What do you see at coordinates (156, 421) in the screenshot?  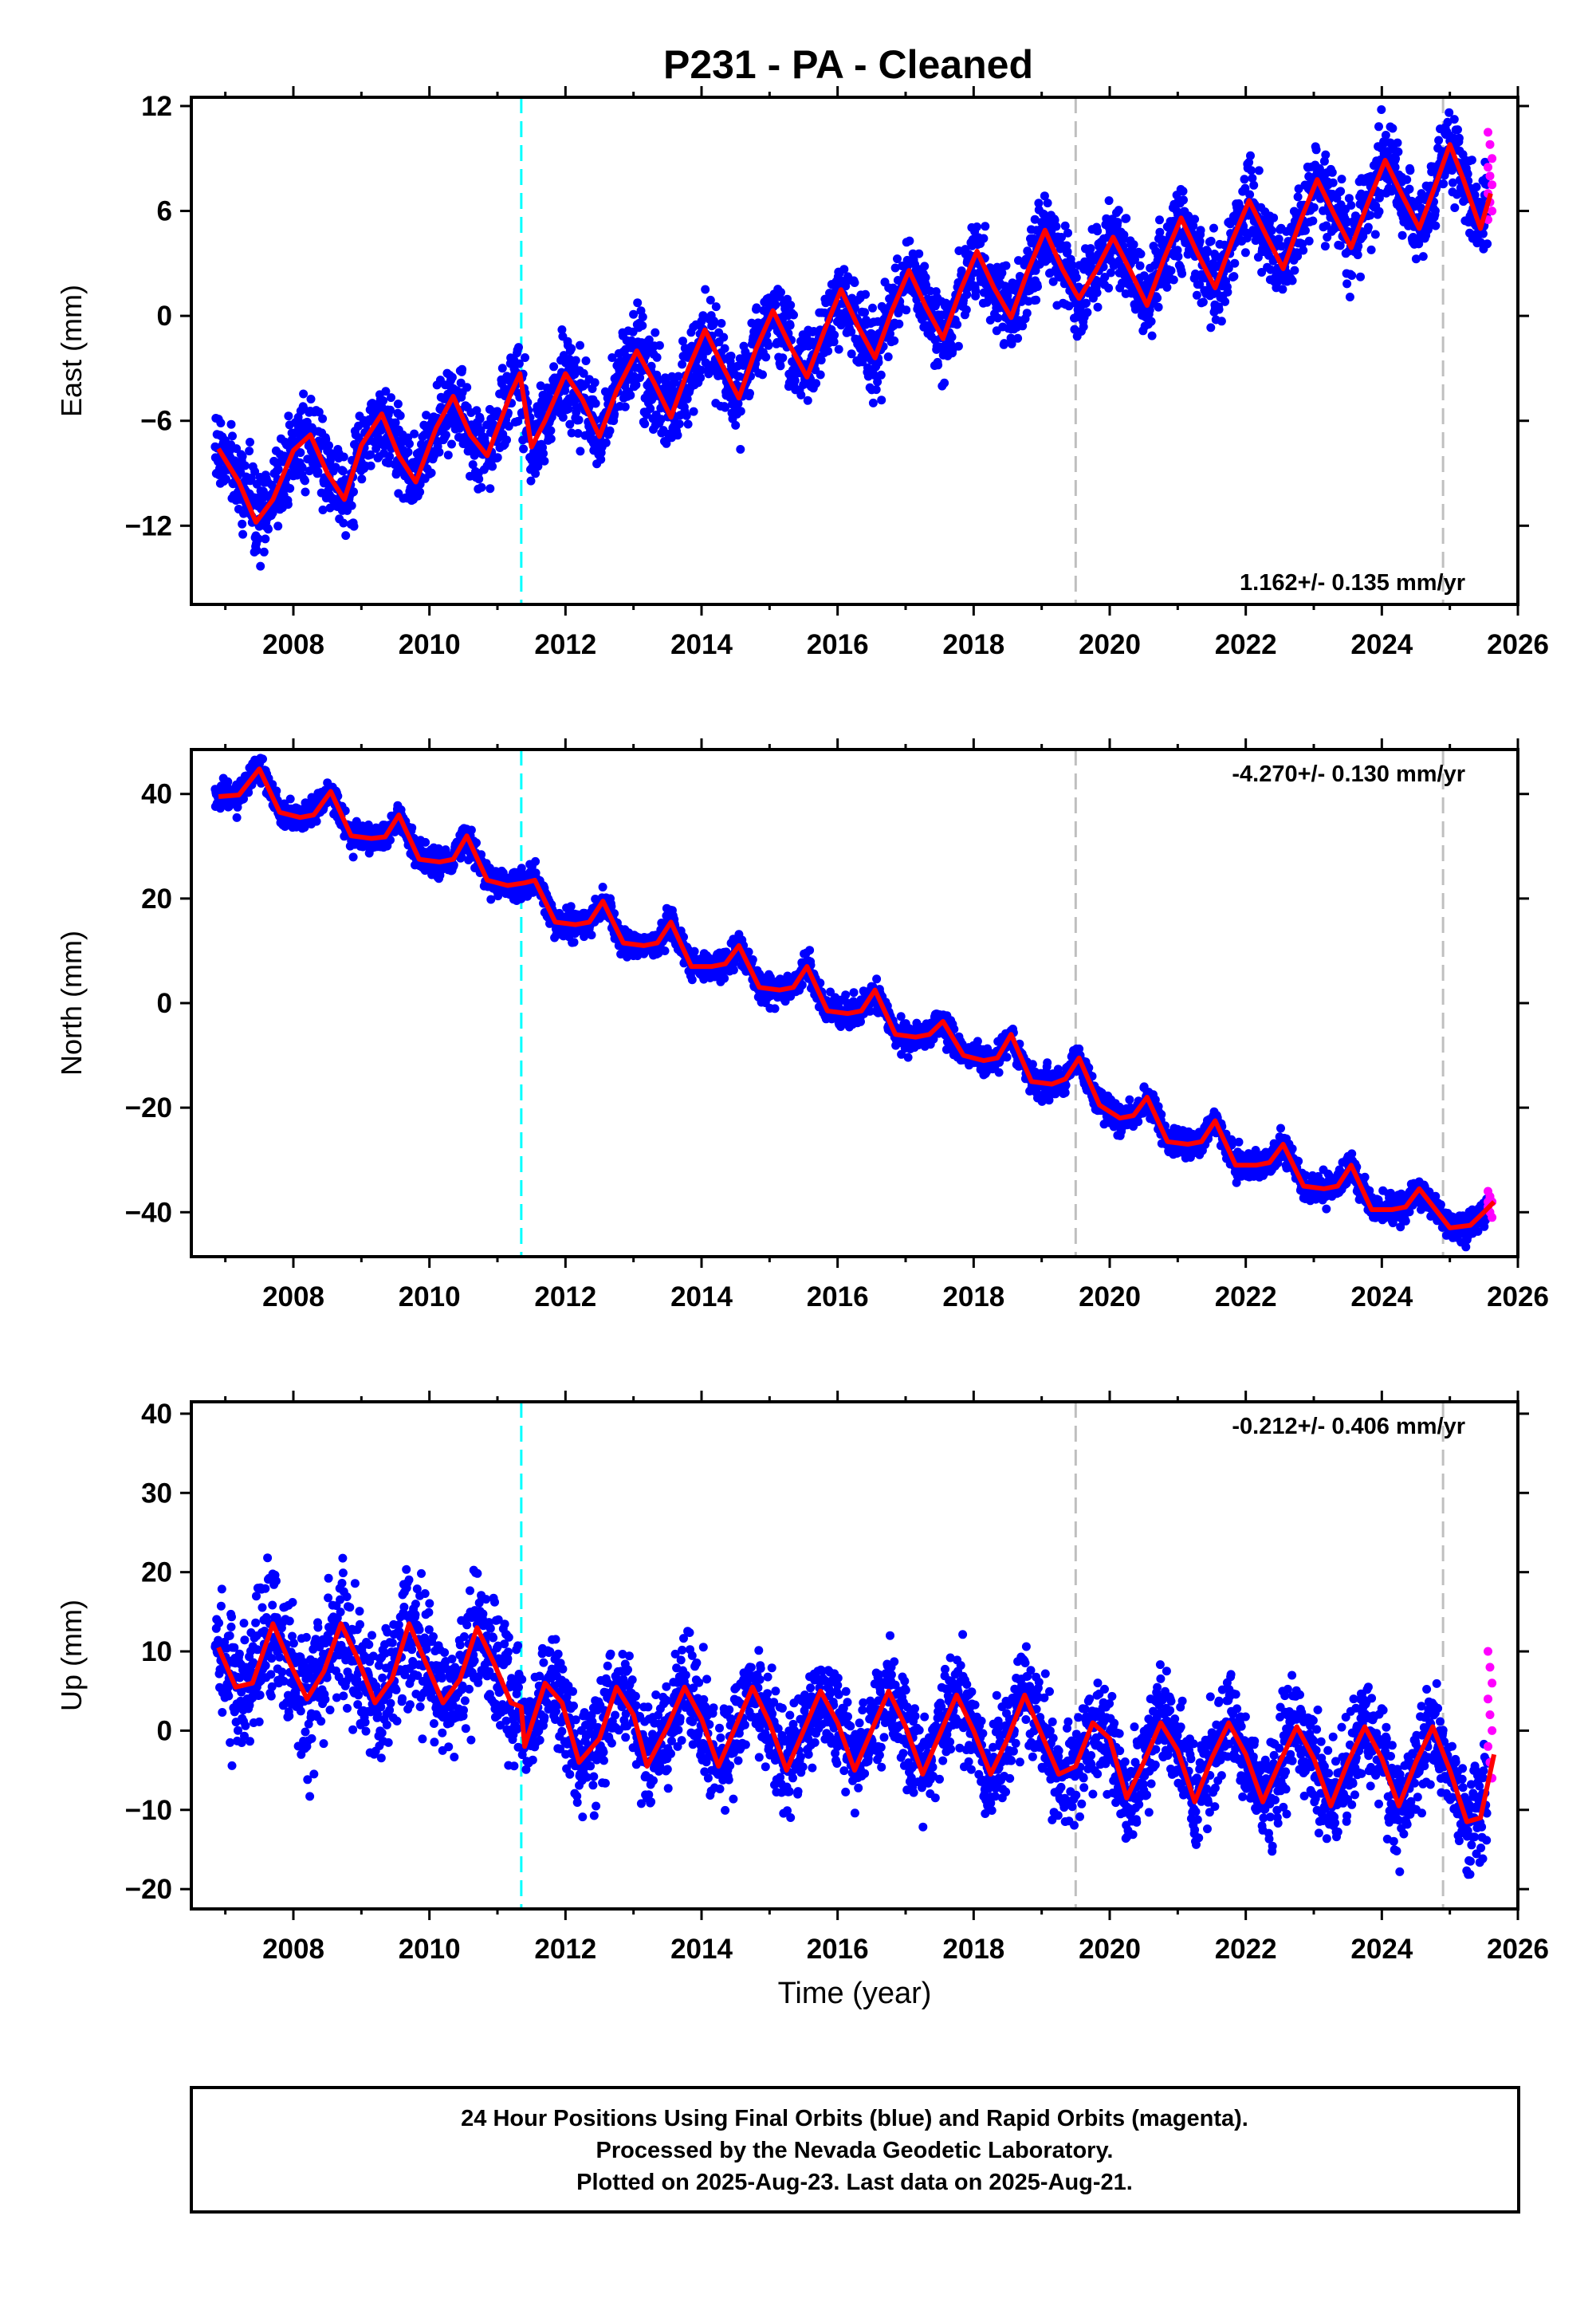 I see `east-ytick-label: −6` at bounding box center [156, 421].